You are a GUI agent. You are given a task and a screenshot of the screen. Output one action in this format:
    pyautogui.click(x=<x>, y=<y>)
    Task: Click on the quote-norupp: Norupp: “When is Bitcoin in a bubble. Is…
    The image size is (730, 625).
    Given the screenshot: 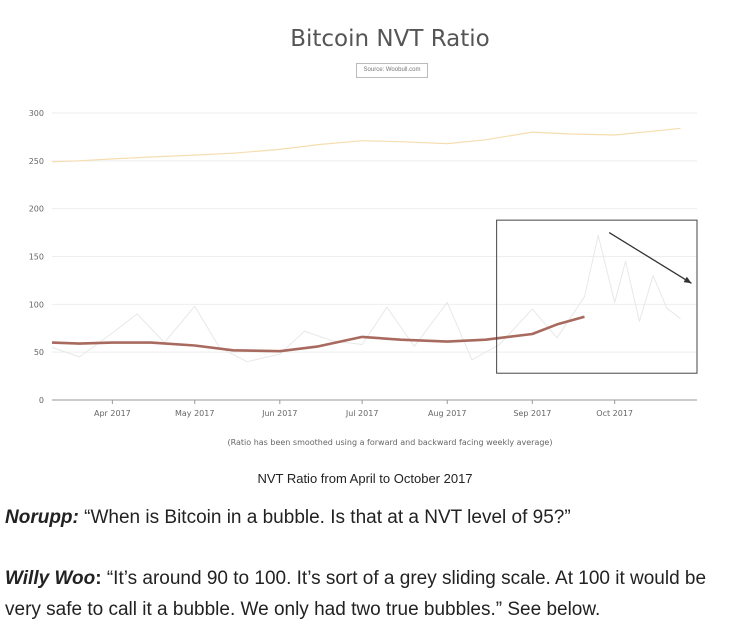 What is the action you would take?
    pyautogui.click(x=288, y=517)
    